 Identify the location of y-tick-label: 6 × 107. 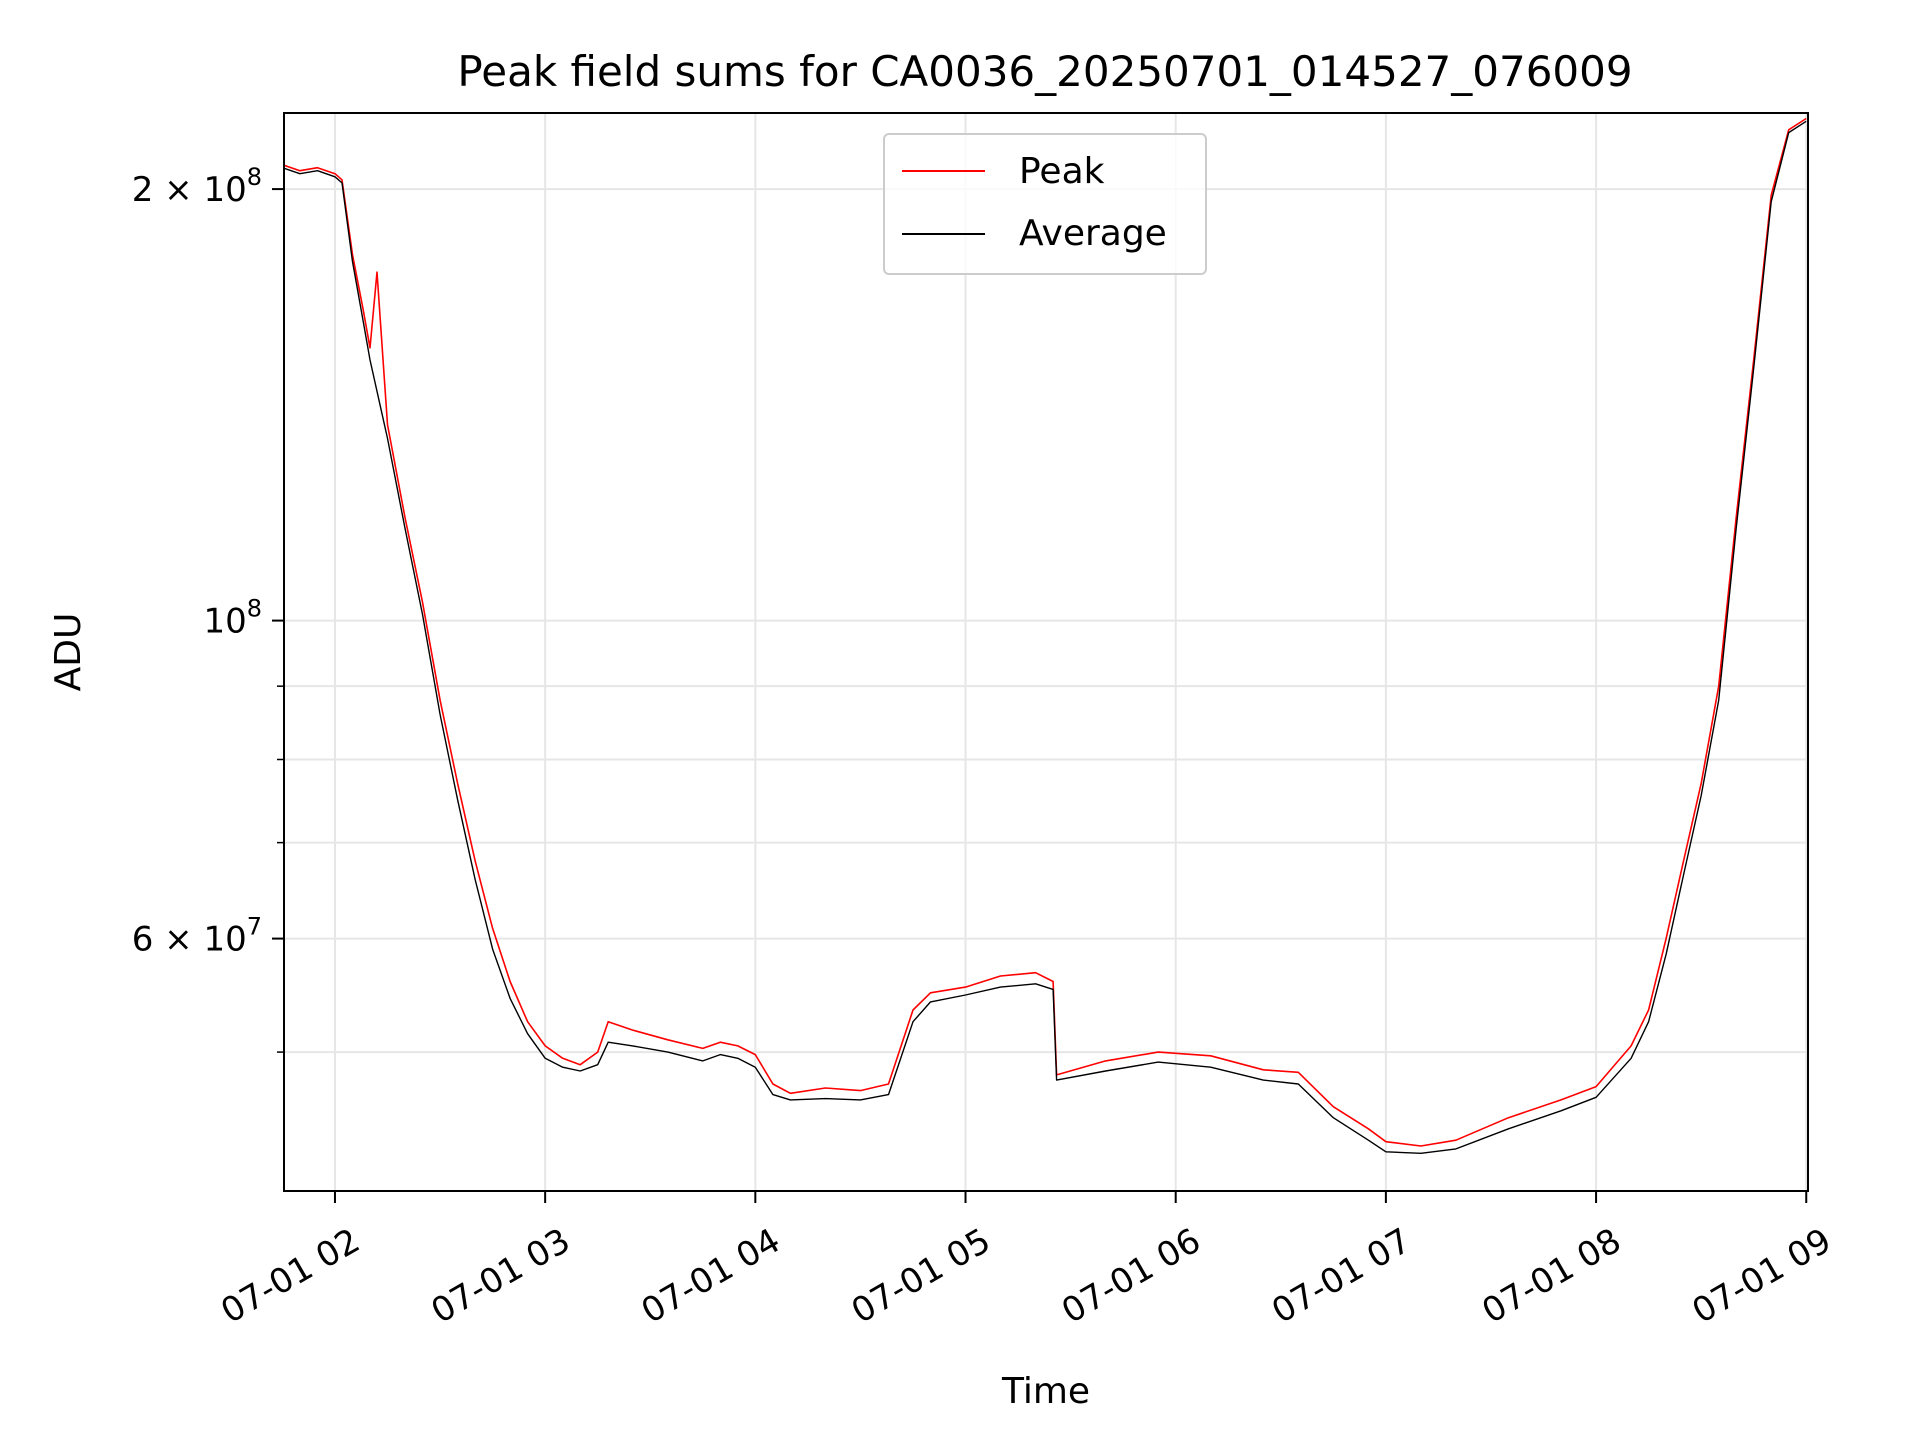
(197, 936).